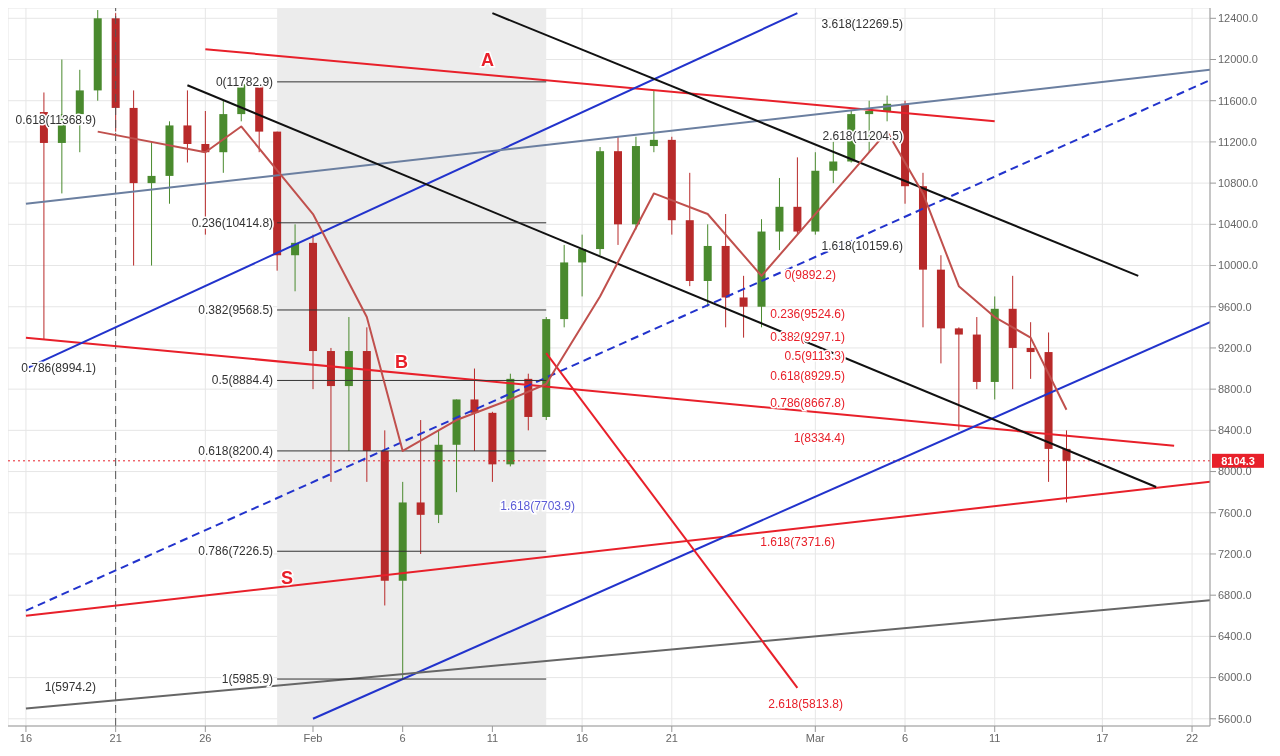 This screenshot has height=756, width=1280. Describe the element at coordinates (1235, 636) in the screenshot. I see `y-tick-label: 6400.0` at that location.